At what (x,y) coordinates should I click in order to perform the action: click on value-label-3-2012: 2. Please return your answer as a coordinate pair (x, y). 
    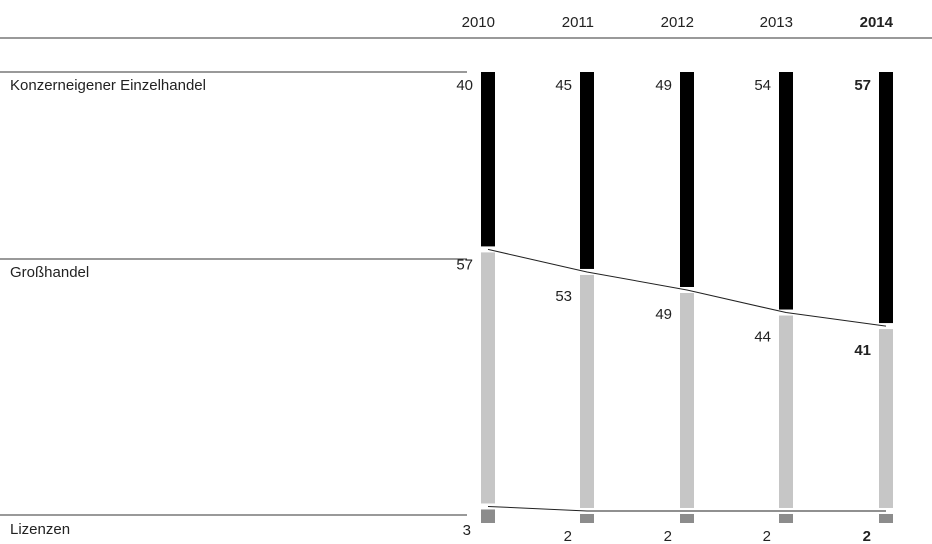
    Looking at the image, I should click on (668, 536).